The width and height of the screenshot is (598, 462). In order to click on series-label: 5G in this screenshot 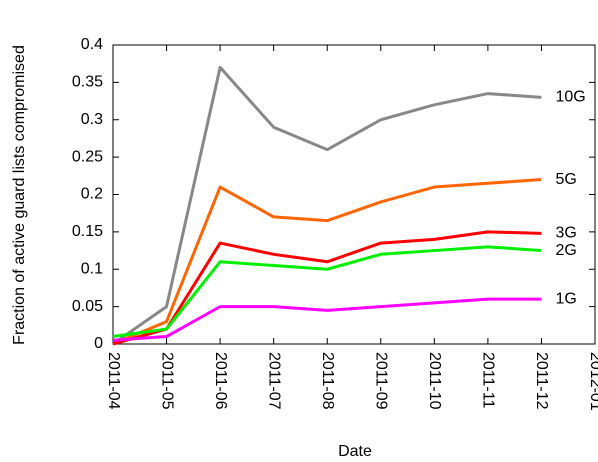, I will do `click(565, 179)`.